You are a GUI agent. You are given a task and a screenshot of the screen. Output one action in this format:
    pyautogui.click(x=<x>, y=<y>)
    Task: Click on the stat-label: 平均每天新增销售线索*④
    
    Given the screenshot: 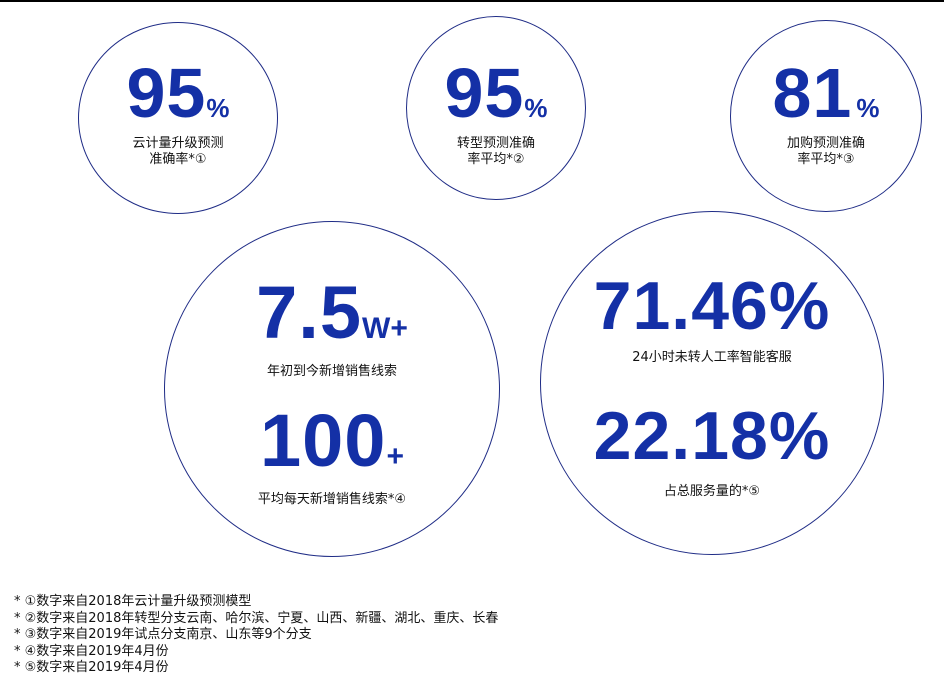 What is the action you would take?
    pyautogui.click(x=332, y=499)
    